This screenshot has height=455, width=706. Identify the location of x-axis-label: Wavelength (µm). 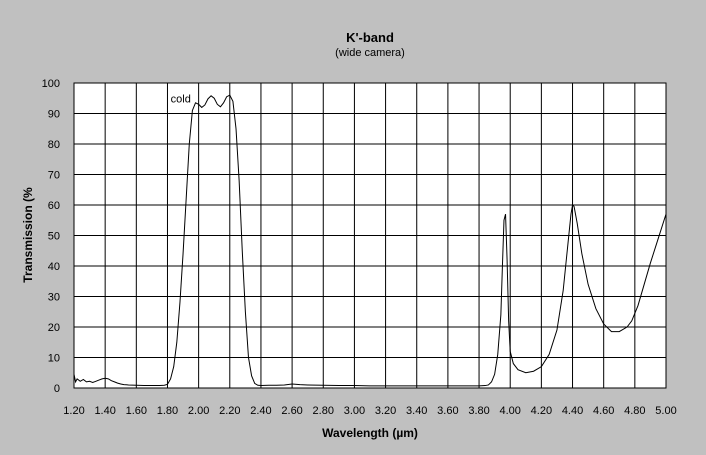
(370, 433).